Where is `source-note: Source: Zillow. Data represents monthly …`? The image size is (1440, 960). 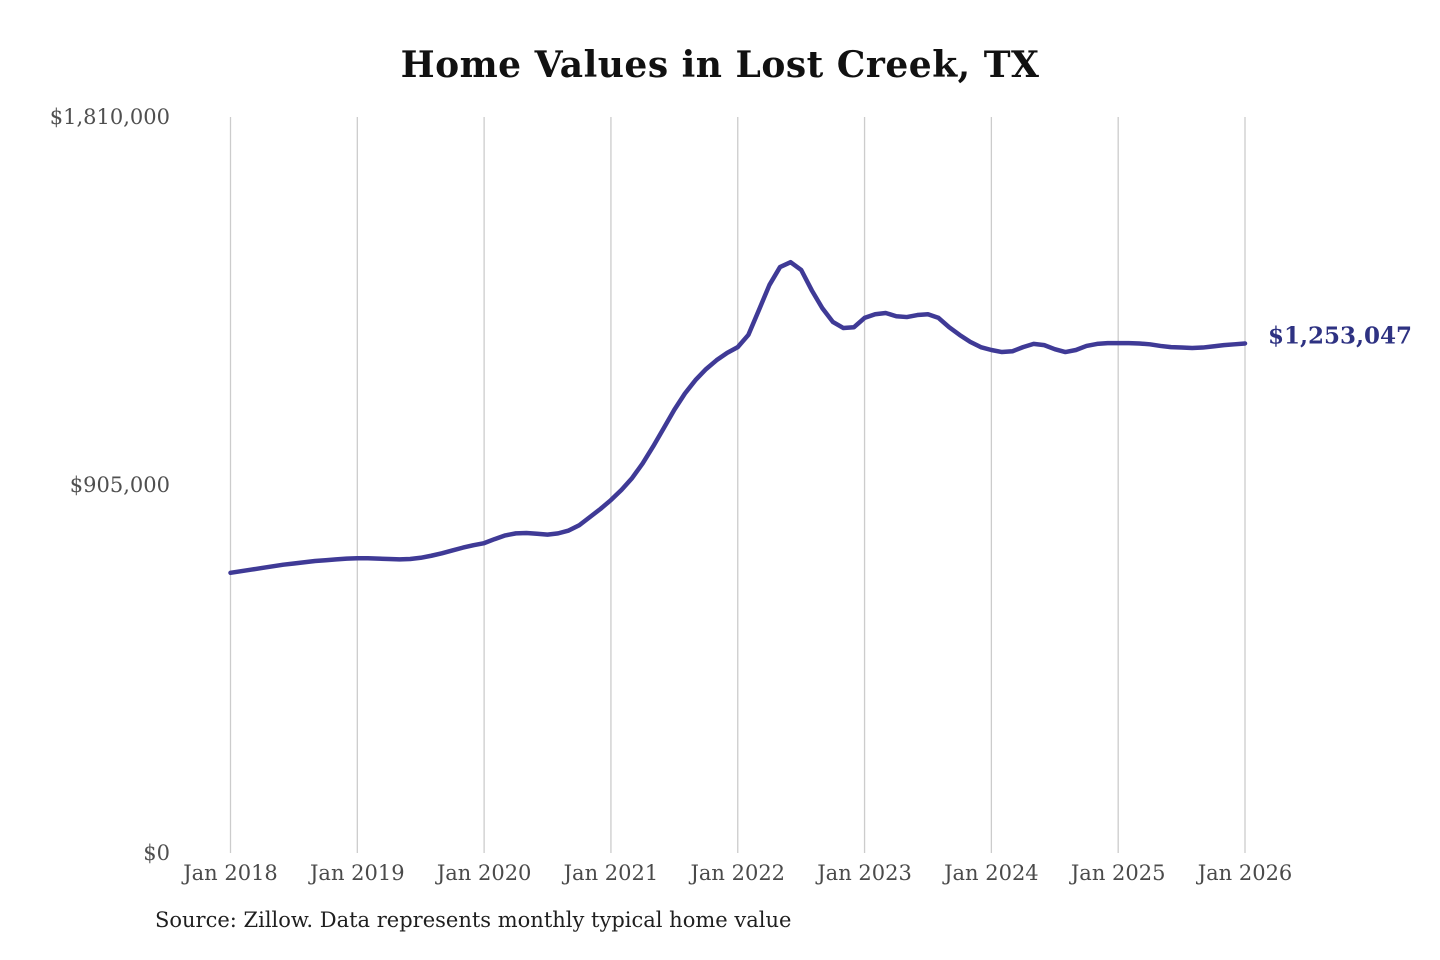
source-note: Source: Zillow. Data represents monthly … is located at coordinates (473, 920).